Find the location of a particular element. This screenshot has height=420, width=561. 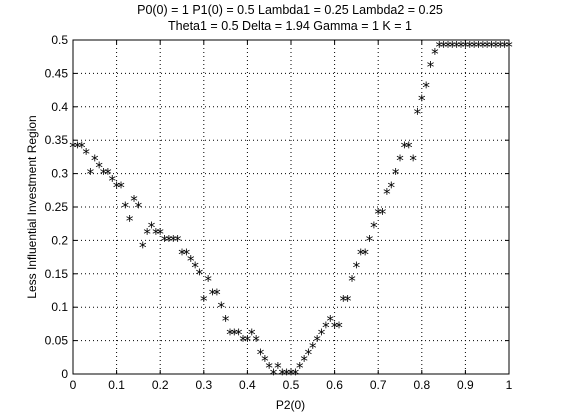

y-tick-label: 0.25 is located at coordinates (57, 207).